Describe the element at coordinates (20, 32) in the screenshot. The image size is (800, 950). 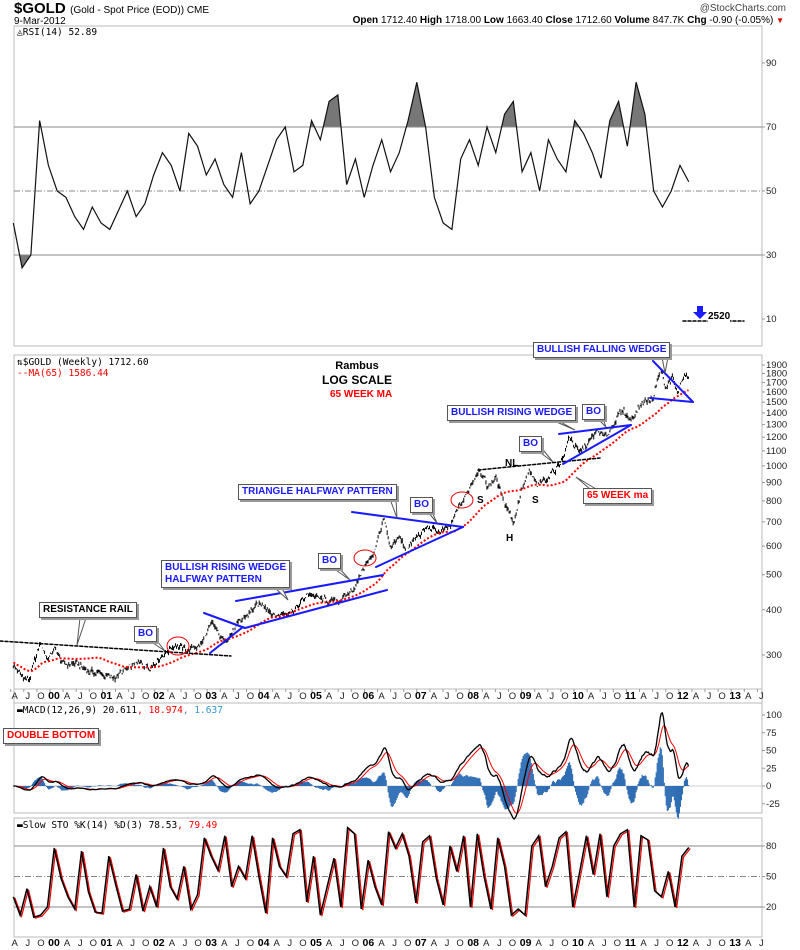
I see `rsi-icon: ◬` at that location.